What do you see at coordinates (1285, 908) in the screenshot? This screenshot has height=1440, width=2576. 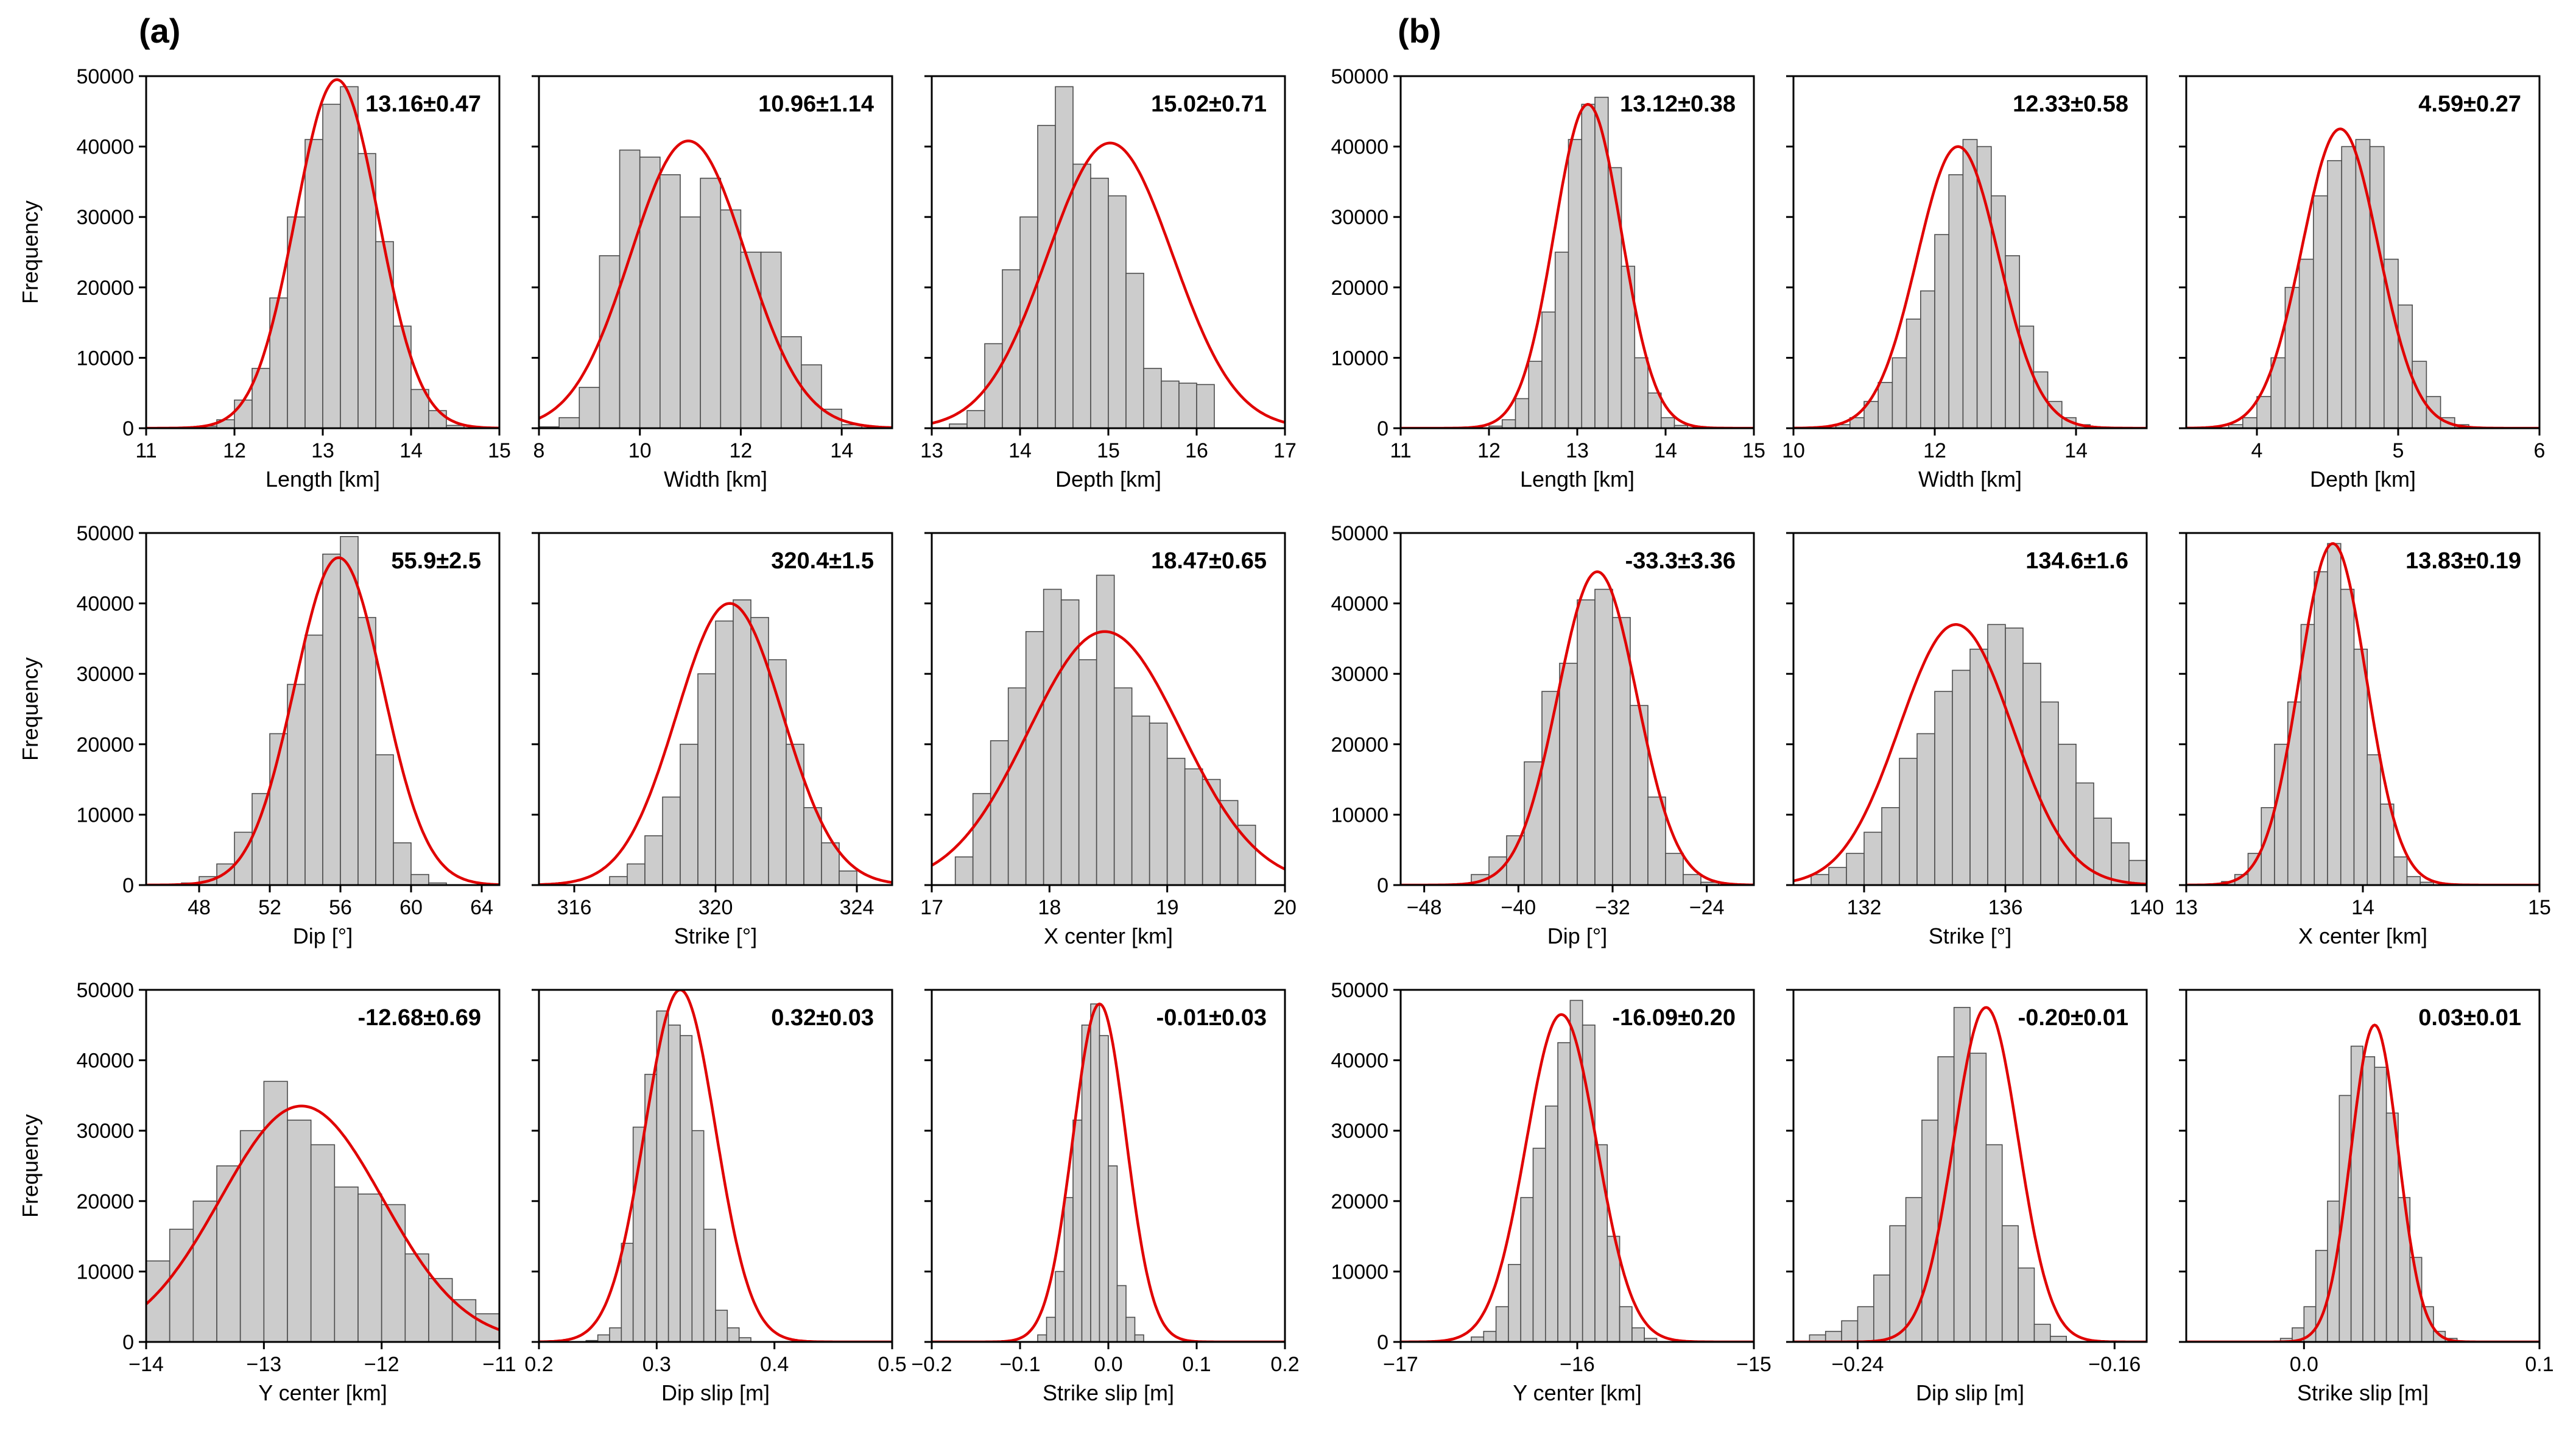 I see `x-tick-label: 20` at bounding box center [1285, 908].